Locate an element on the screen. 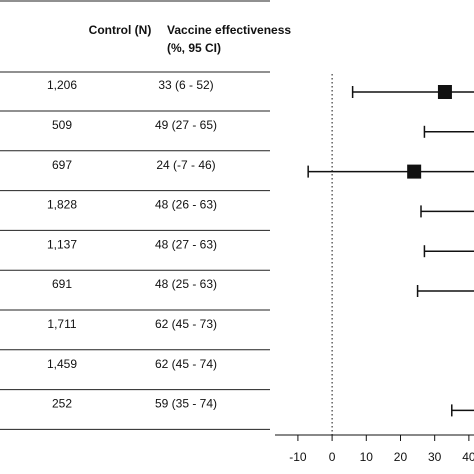 The width and height of the screenshot is (474, 474). column-header: Vaccine effectiveness is located at coordinates (229, 30).